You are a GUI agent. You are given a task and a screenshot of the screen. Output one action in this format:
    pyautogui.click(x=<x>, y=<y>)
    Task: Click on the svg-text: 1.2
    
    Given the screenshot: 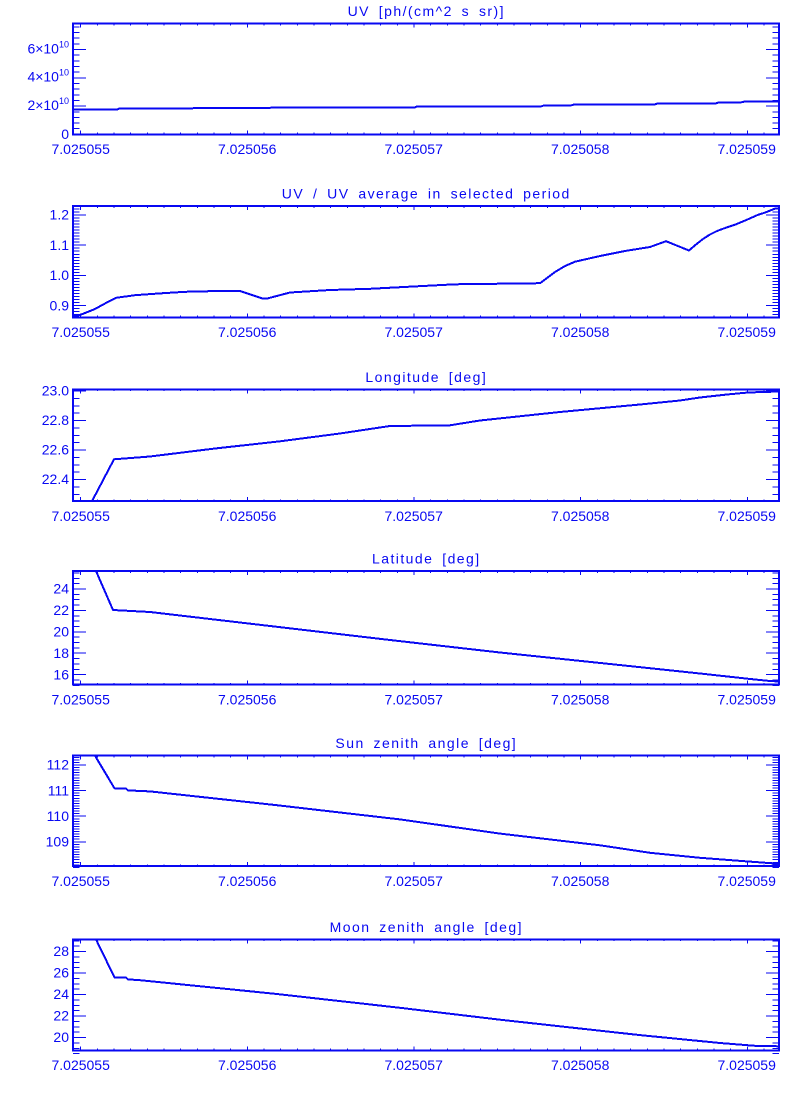 What is the action you would take?
    pyautogui.click(x=60, y=215)
    